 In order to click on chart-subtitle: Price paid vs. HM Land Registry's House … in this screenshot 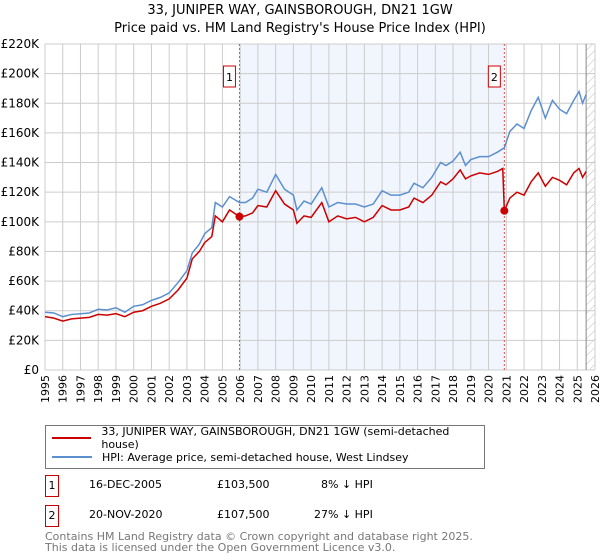, I will do `click(300, 28)`.